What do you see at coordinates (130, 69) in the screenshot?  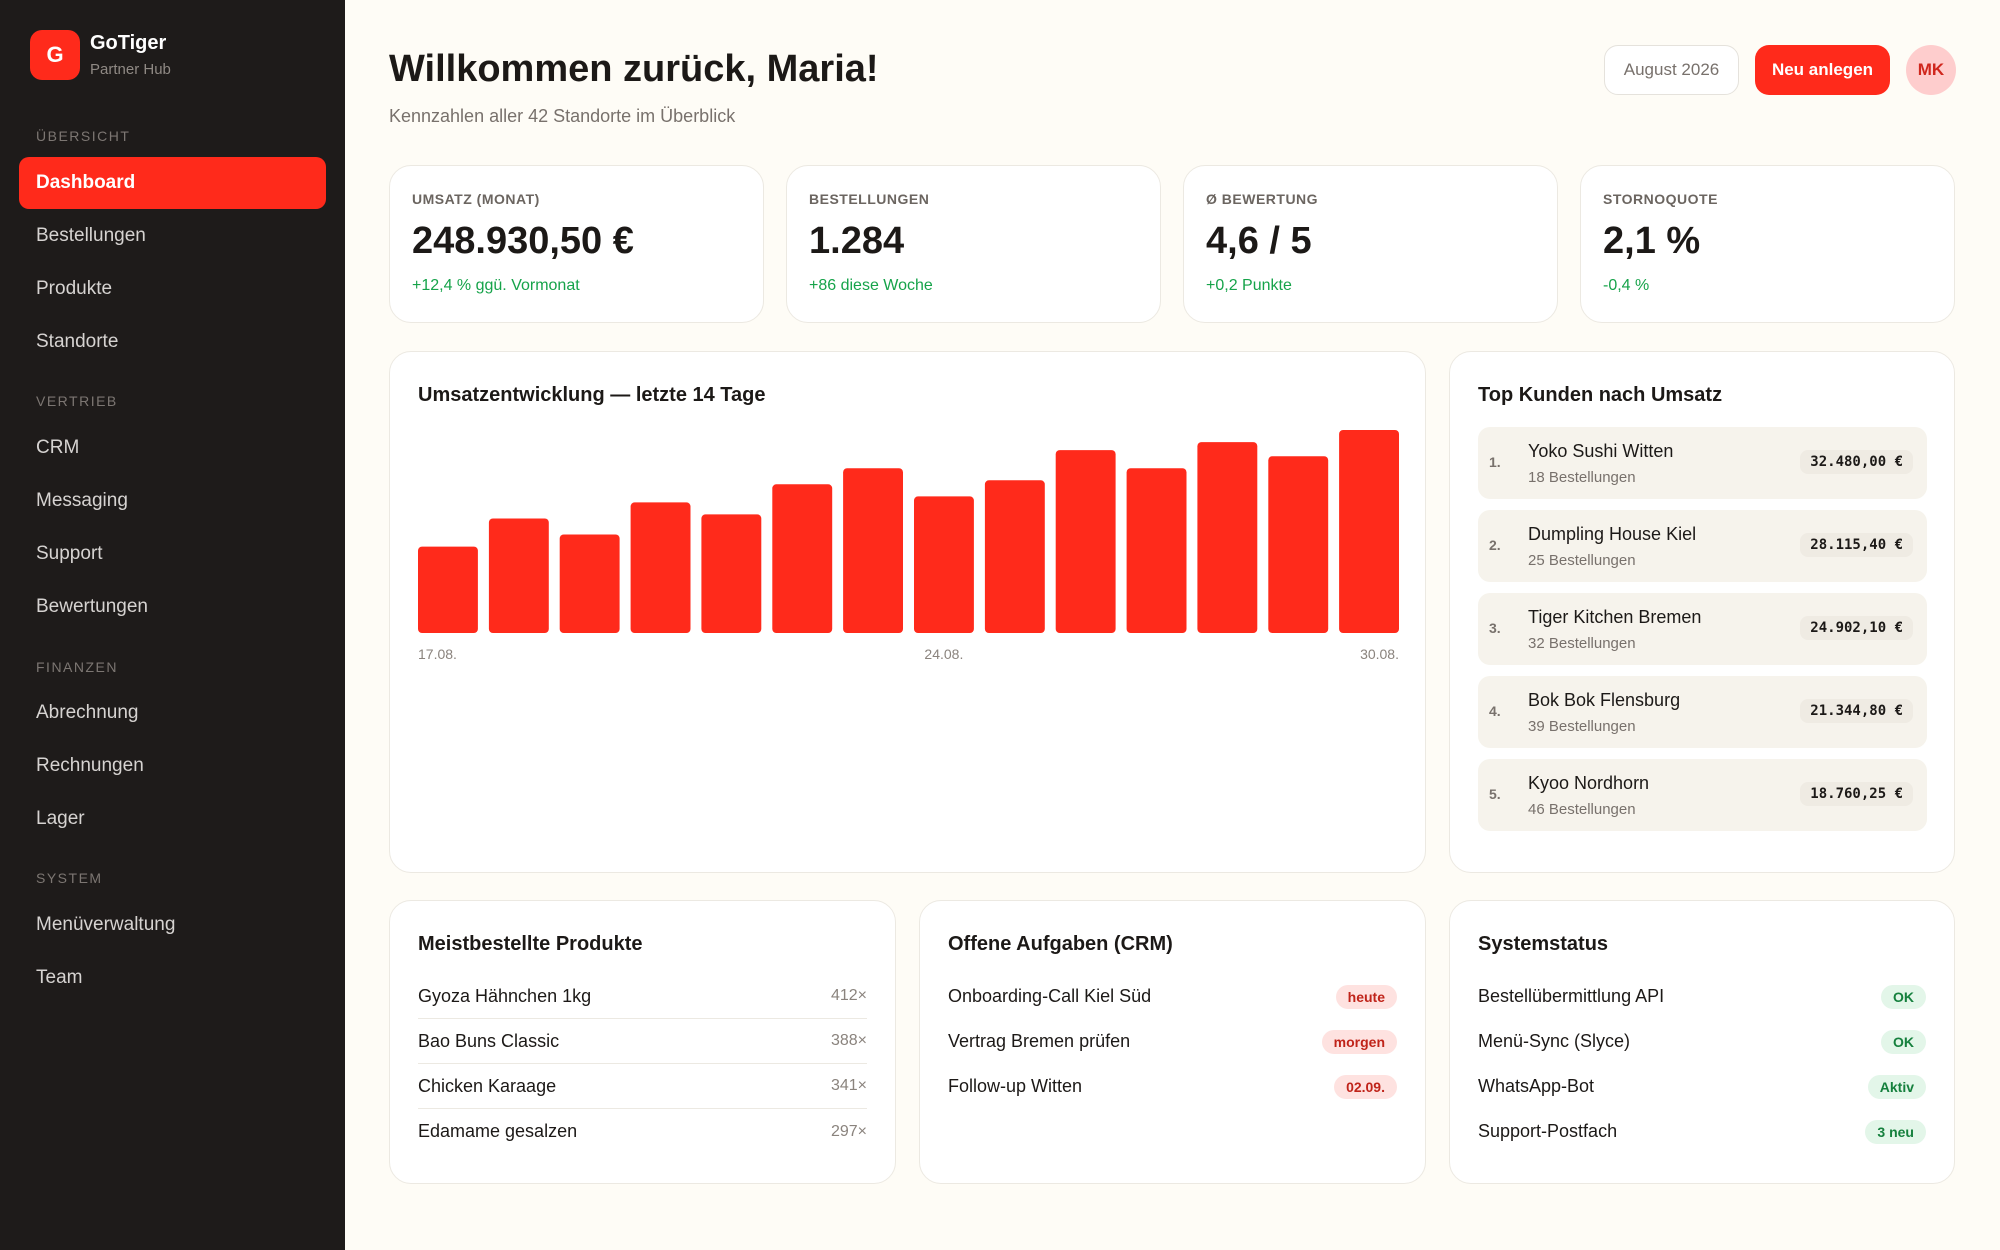 I see `brand-subtitle: Partner Hub` at bounding box center [130, 69].